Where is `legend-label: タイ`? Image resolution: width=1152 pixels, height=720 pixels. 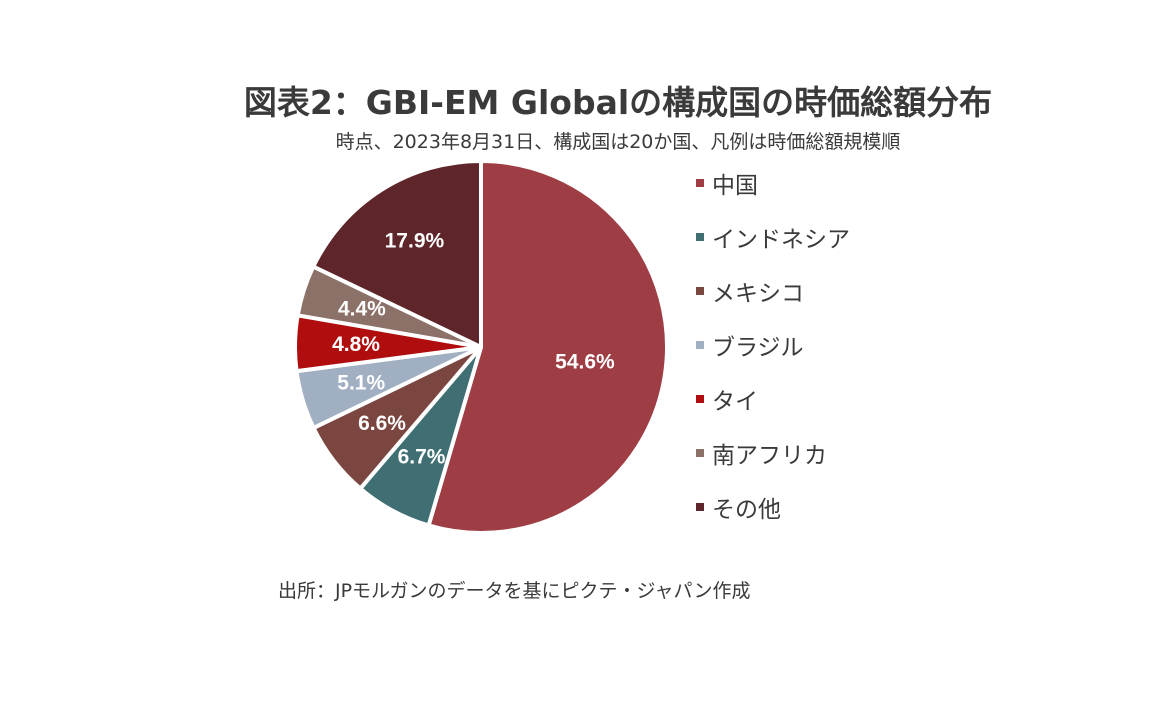 legend-label: タイ is located at coordinates (735, 402).